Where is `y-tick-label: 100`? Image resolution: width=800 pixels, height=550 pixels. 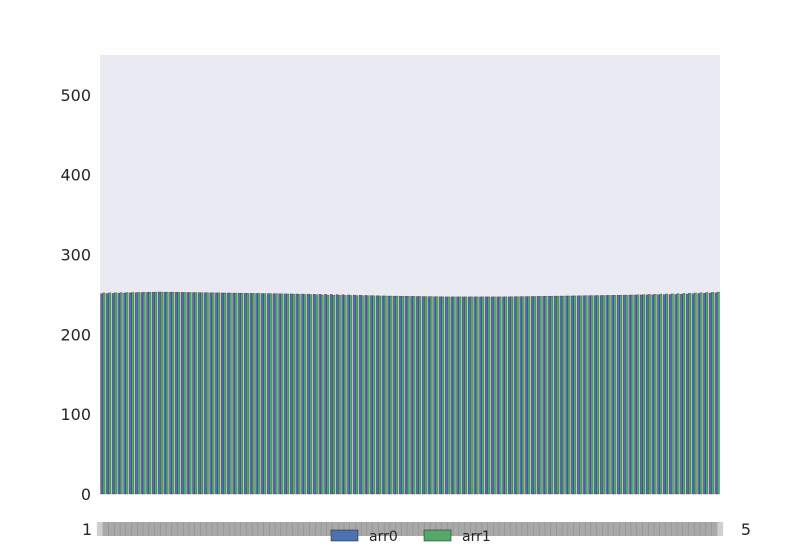 y-tick-label: 100 is located at coordinates (75, 414).